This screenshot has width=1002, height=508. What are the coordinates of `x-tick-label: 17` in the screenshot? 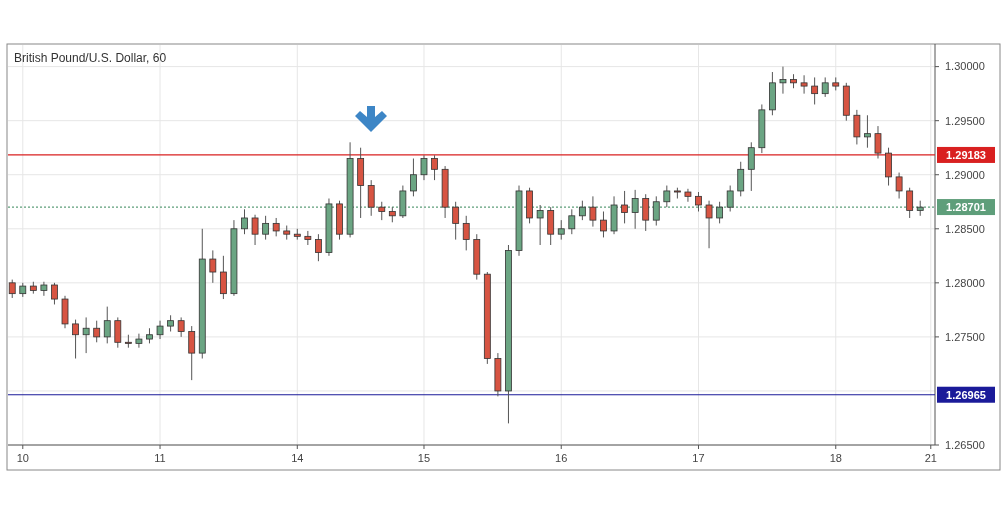 It's located at (698, 458).